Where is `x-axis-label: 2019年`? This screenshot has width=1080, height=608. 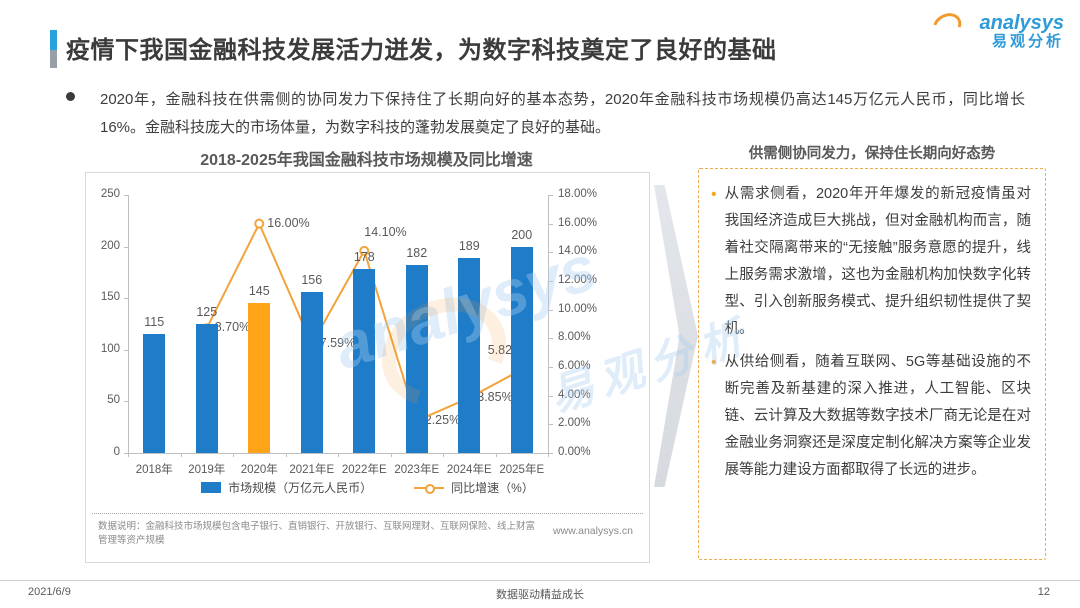
x-axis-label: 2019年 is located at coordinates (207, 470).